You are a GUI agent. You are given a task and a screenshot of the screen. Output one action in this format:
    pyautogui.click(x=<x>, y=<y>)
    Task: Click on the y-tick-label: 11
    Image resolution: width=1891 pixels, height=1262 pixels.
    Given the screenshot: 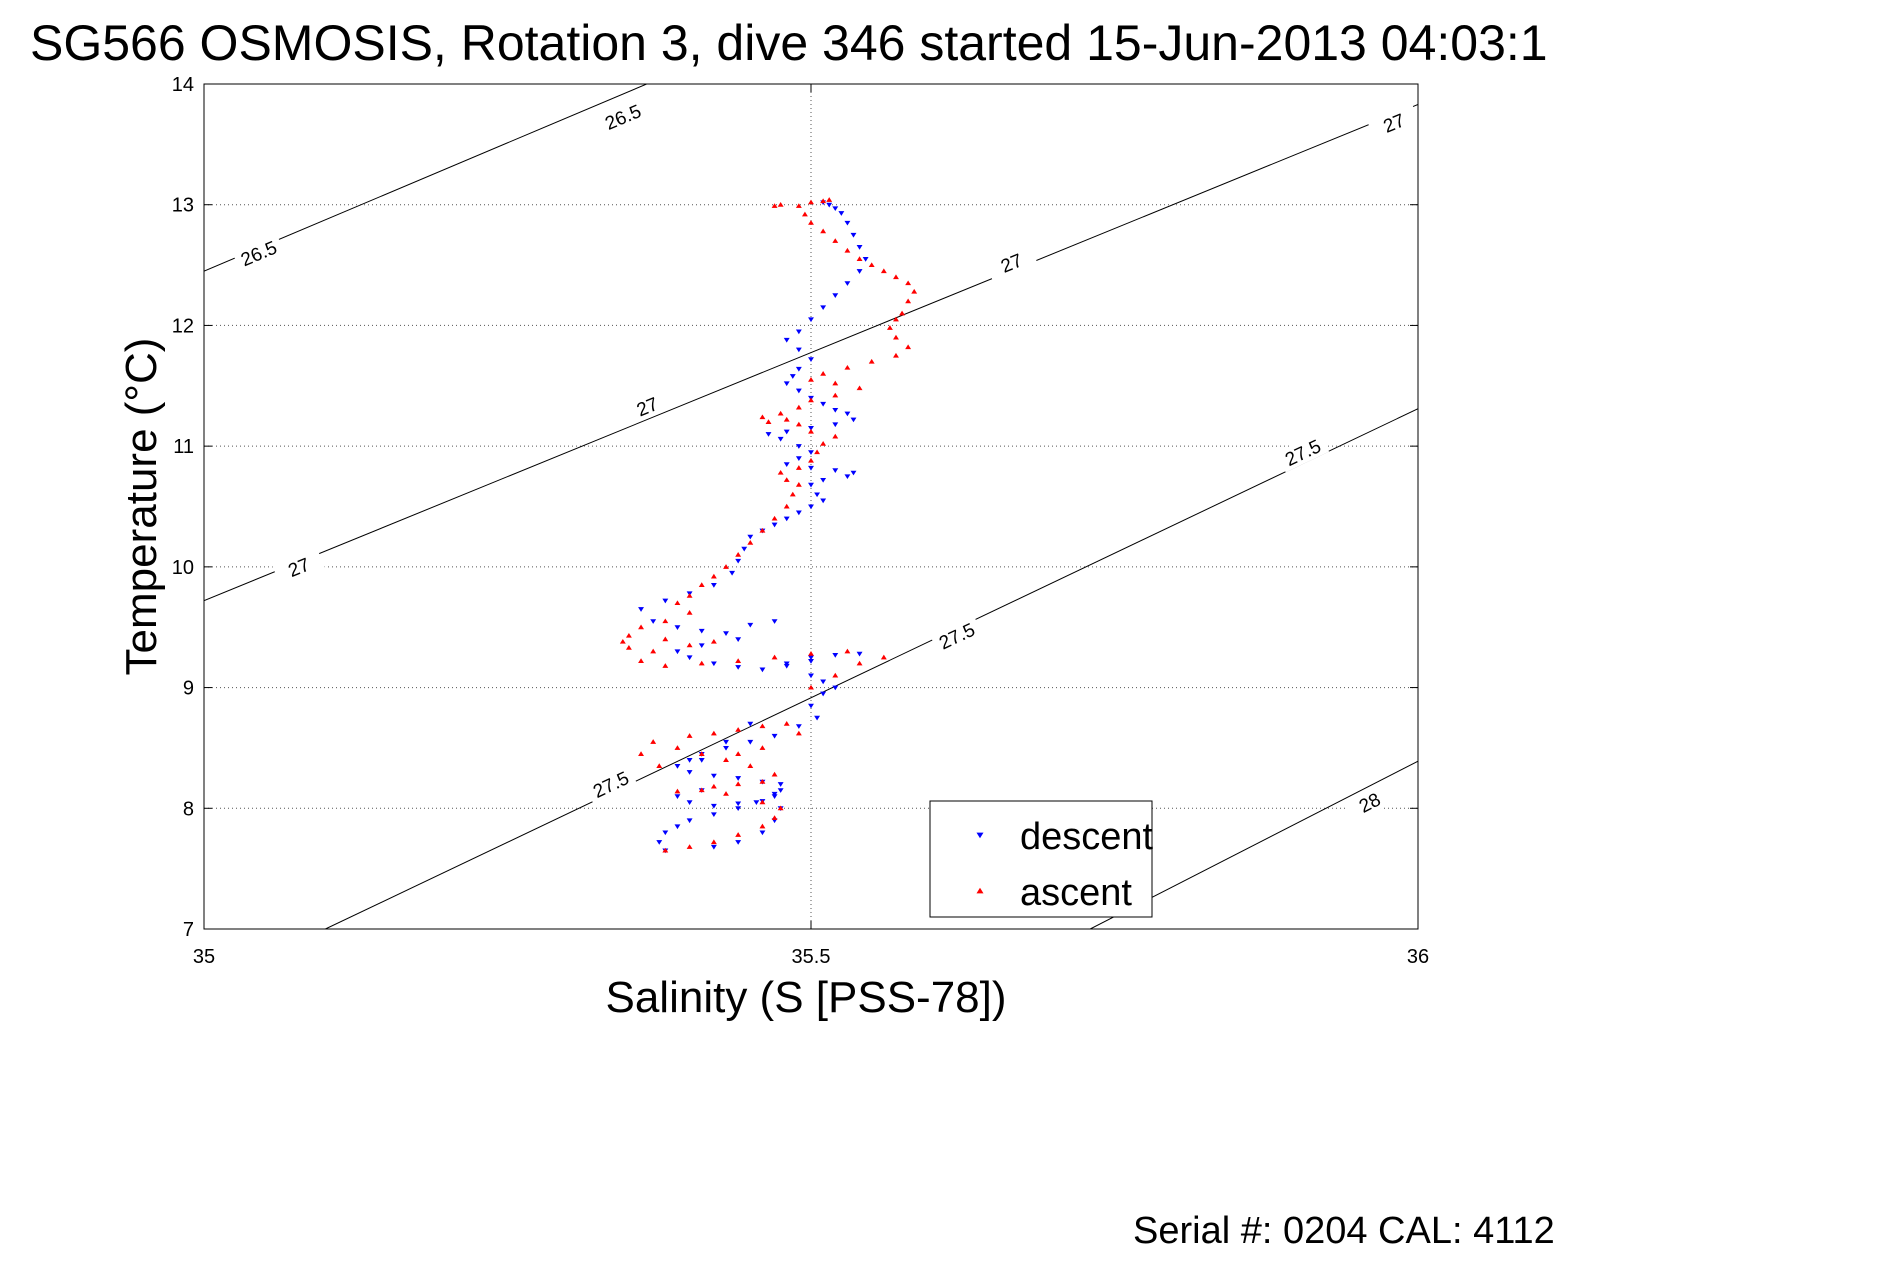 What is the action you would take?
    pyautogui.click(x=183, y=447)
    